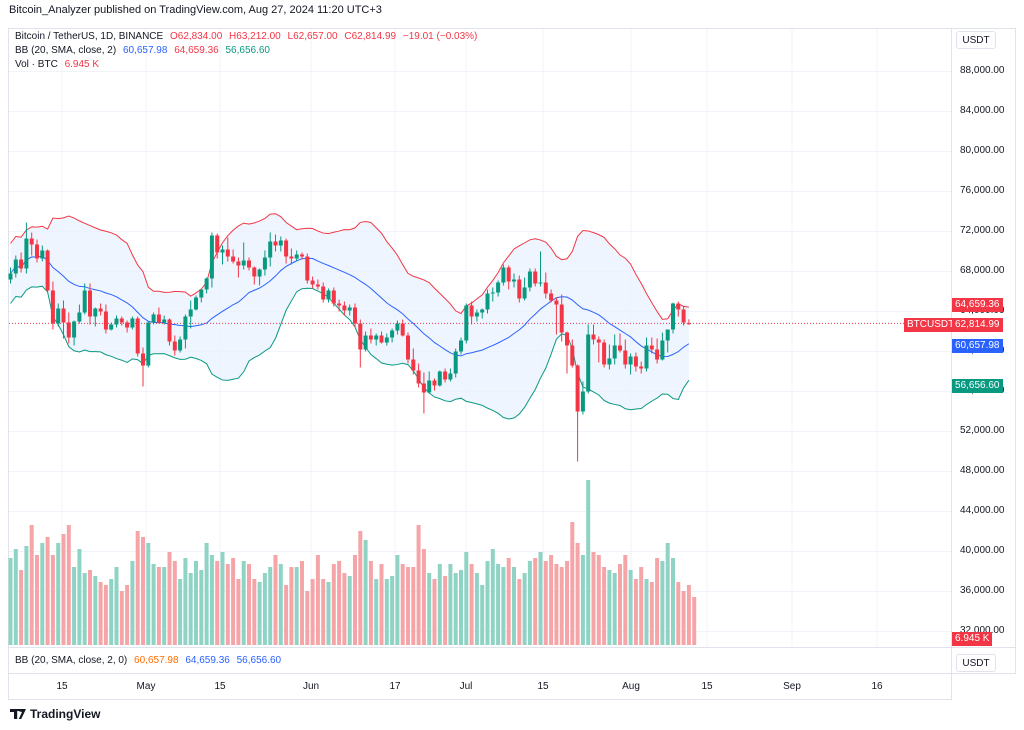 Image resolution: width=1024 pixels, height=730 pixels. Describe the element at coordinates (255, 36) in the screenshot. I see `legend-high: H63,212.00` at that location.